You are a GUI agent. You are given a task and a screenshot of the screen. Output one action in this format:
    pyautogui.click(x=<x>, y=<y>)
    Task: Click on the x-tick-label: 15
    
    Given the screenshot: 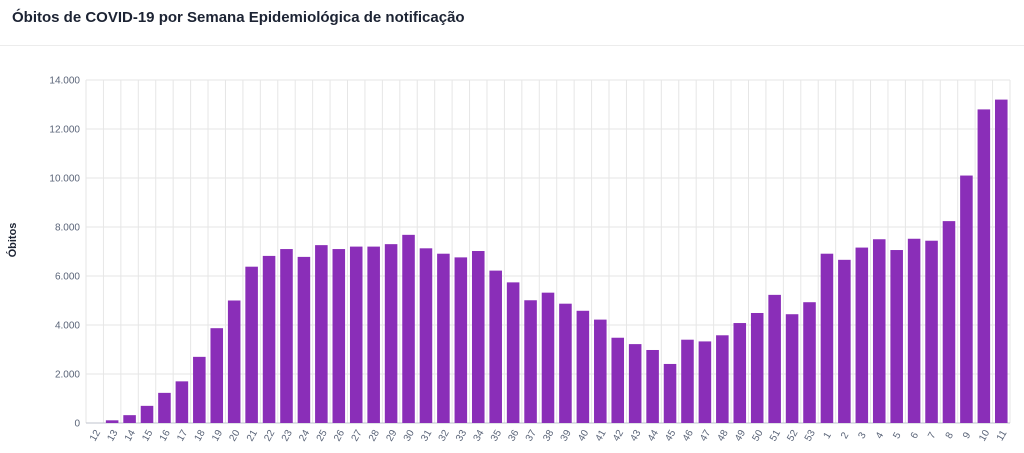 What is the action you would take?
    pyautogui.click(x=147, y=436)
    